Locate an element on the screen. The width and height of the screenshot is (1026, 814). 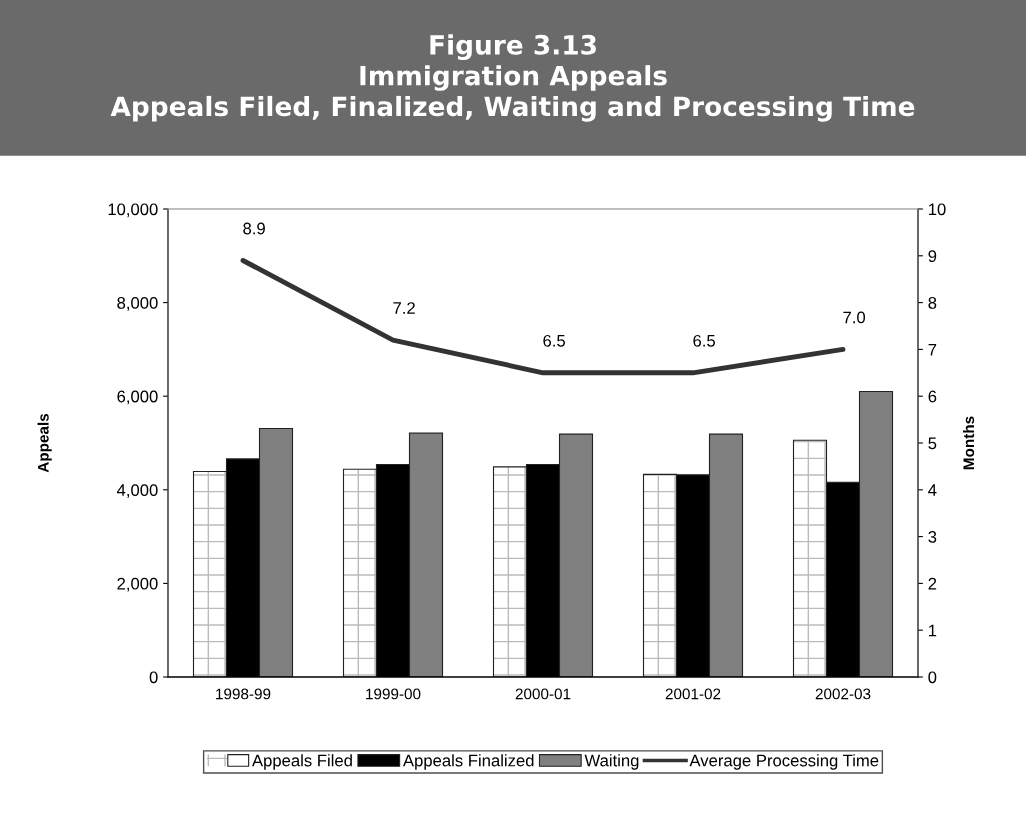
y2-axis-title: Months is located at coordinates (968, 443).